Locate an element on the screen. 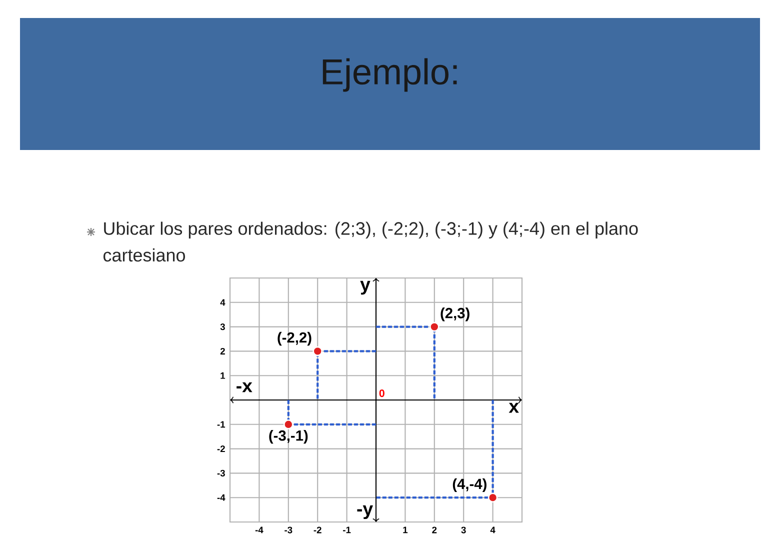 This screenshot has height=540, width=780. y-axis-title: y is located at coordinates (365, 287).